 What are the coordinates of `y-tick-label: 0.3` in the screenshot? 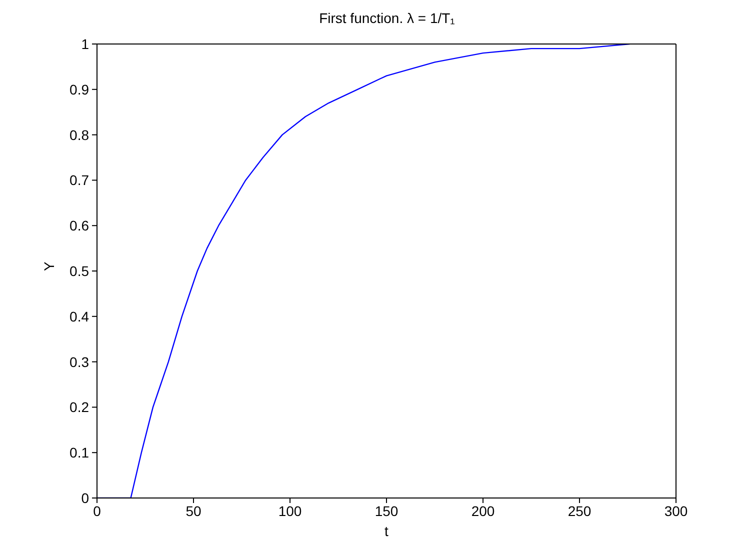 It's located at (80, 362).